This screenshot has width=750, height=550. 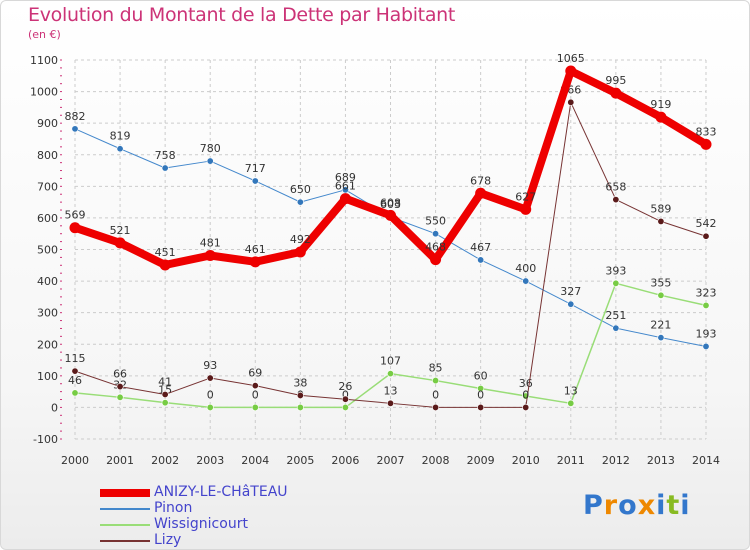 I want to click on data-label: 13, so click(x=391, y=390).